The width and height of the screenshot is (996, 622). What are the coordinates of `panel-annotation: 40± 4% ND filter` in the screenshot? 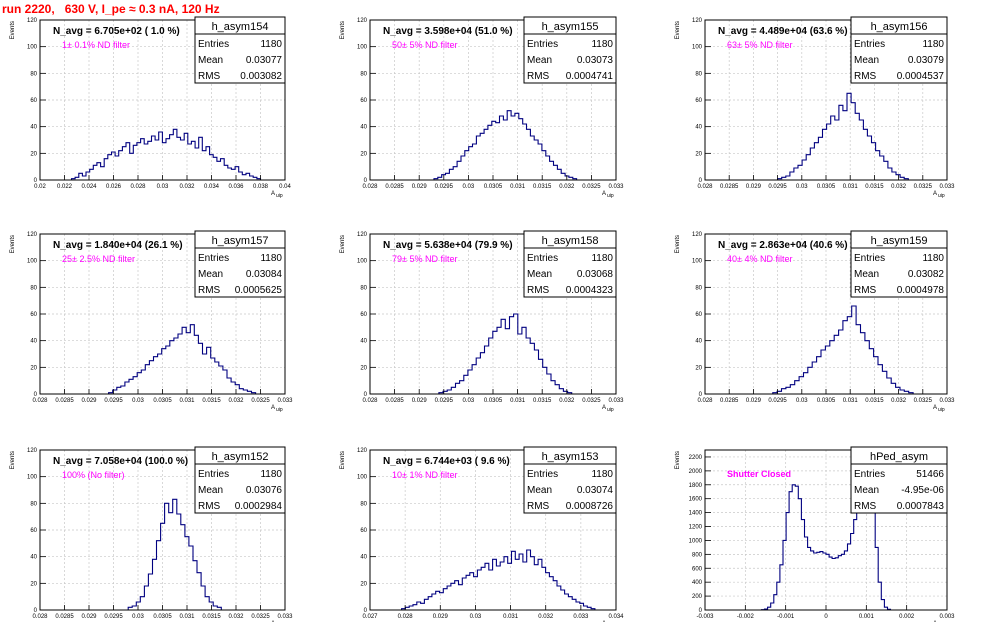 It's located at (759, 259).